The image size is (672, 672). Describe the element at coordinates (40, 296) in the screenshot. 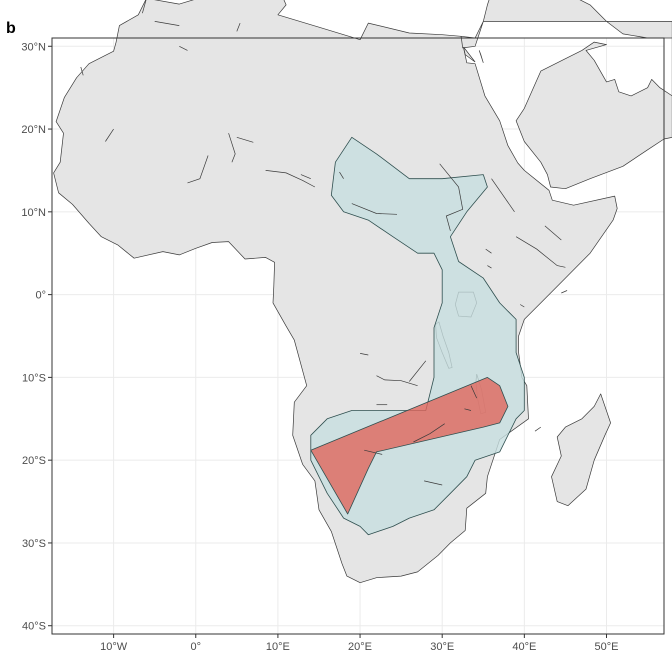

I see `y-tick-label: 0°` at that location.